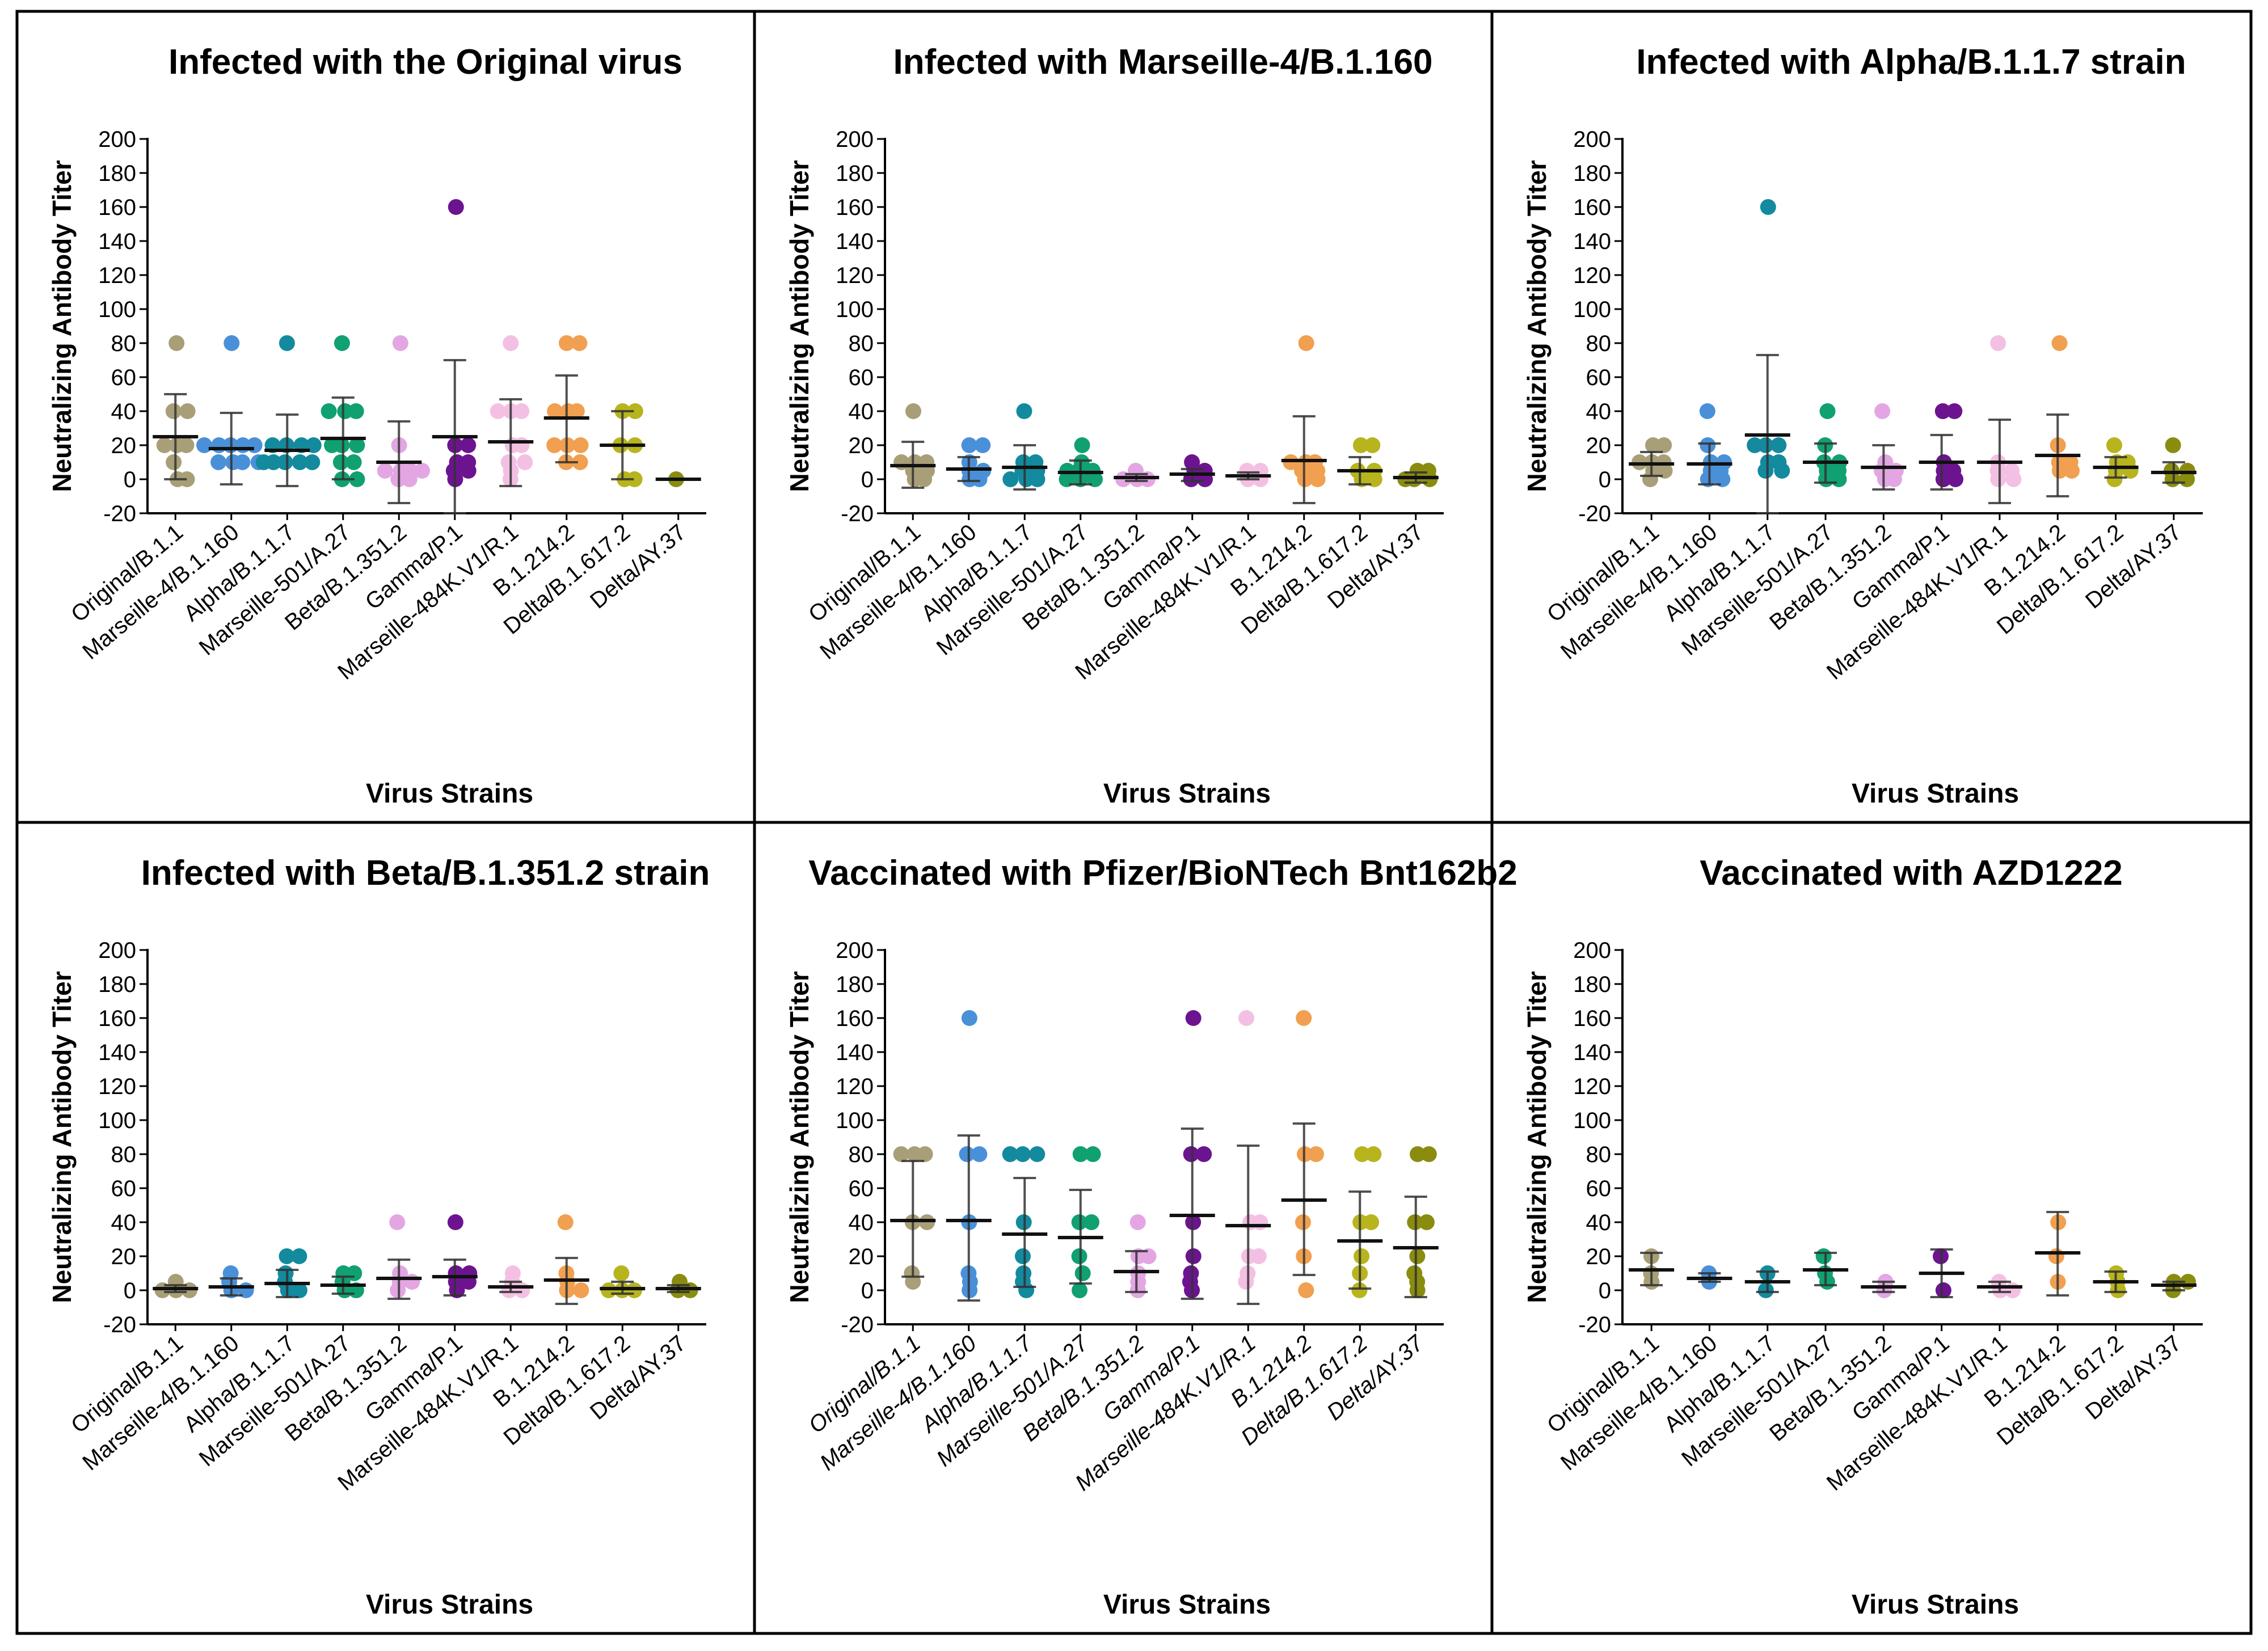 This screenshot has width=2268, height=1651. Describe the element at coordinates (1162, 62) in the screenshot. I see `chart-title: Infected with Marseille-4/B.1.160` at that location.